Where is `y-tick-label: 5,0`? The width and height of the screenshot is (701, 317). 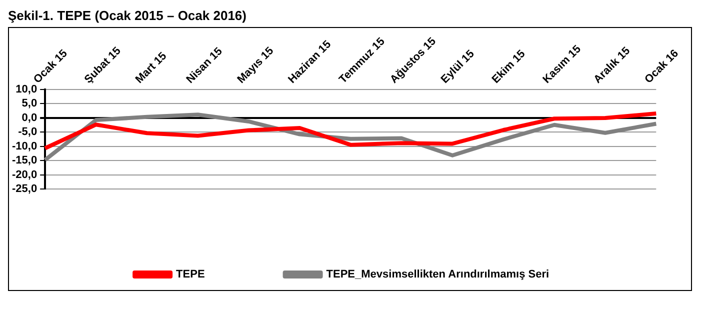 y-tick-label: 5,0 is located at coordinates (30, 104).